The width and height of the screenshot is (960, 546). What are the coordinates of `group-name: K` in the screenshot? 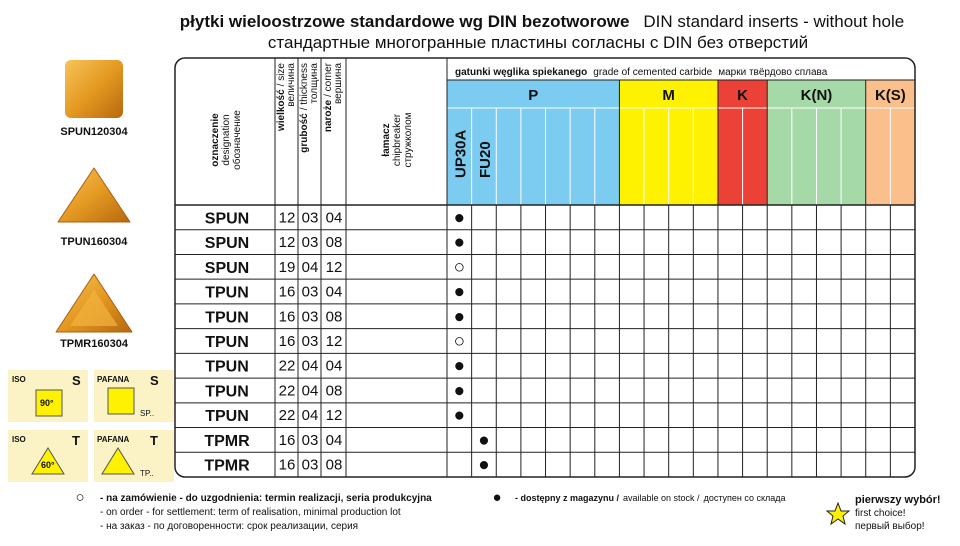 It's located at (742, 95).